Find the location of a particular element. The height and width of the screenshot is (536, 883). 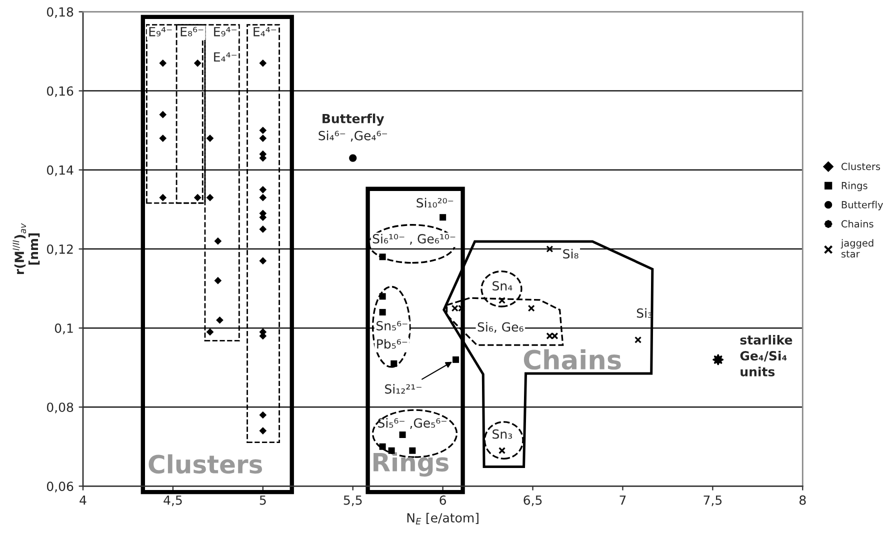

legend-label: Chains is located at coordinates (858, 224).